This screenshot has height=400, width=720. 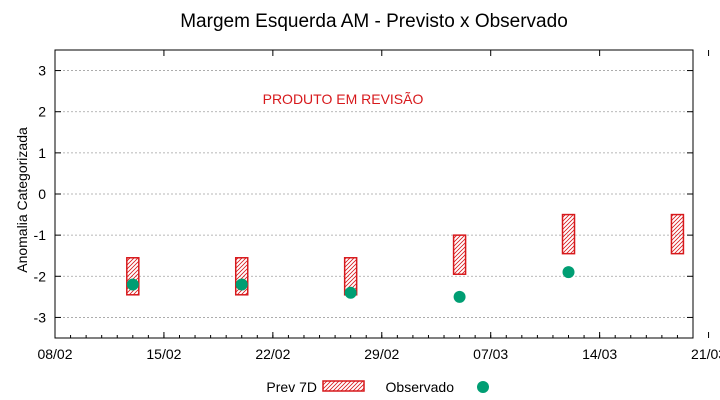 I want to click on x-tick-label: 15/02, so click(x=163, y=354).